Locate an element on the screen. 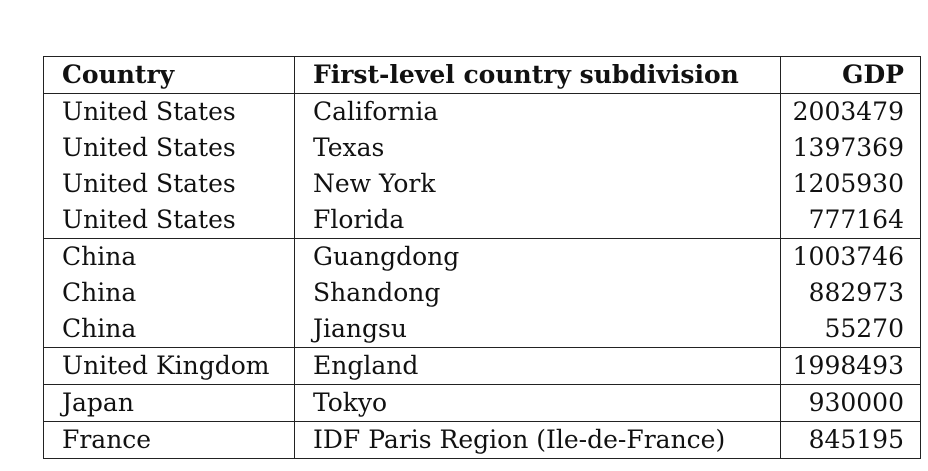  table-row: China Jiangsu 55270 is located at coordinates (482, 329).